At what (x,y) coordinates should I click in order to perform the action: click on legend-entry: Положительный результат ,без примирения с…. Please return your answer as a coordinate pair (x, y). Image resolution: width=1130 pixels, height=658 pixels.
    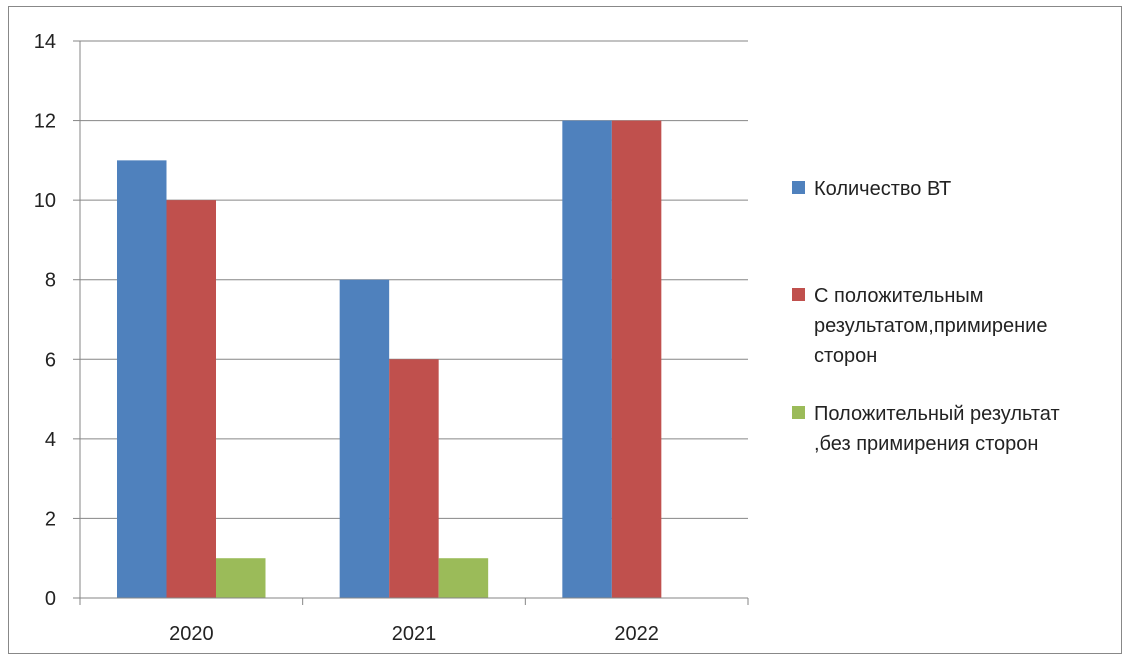
    Looking at the image, I should click on (926, 429).